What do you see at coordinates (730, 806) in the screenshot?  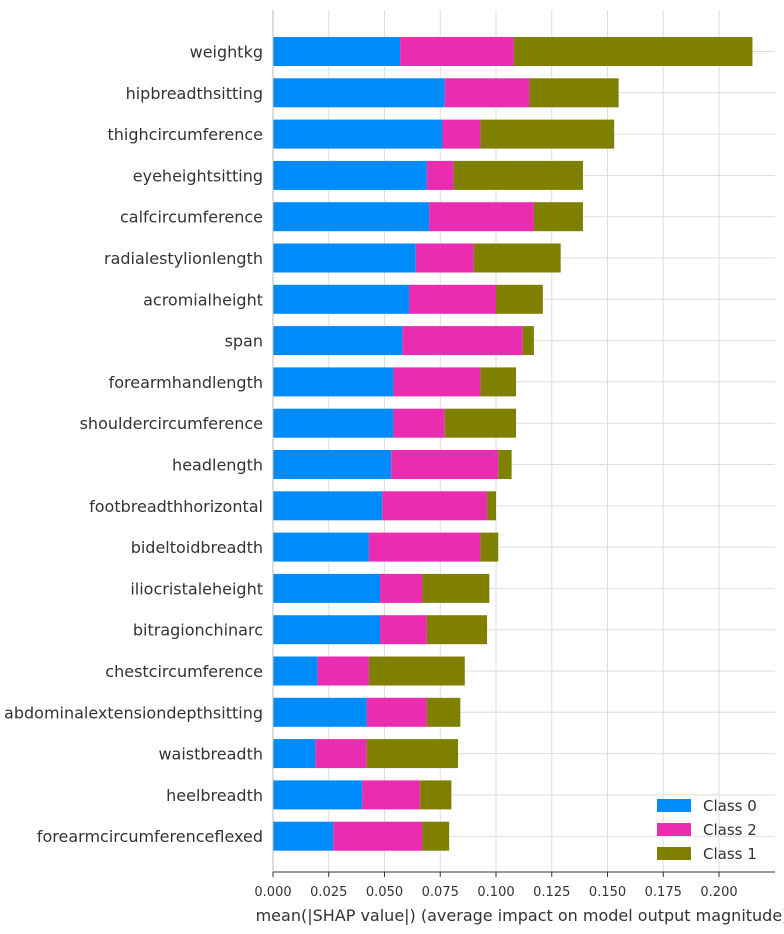 I see `legend-label-class-0: Class 0` at bounding box center [730, 806].